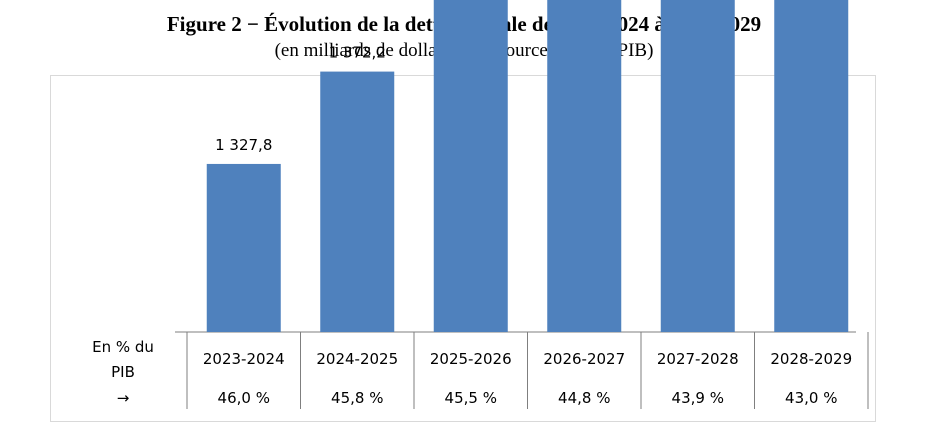 This screenshot has width=928, height=442. Describe the element at coordinates (244, 398) in the screenshot. I see `pct-gdp-label: 46,0 %` at that location.